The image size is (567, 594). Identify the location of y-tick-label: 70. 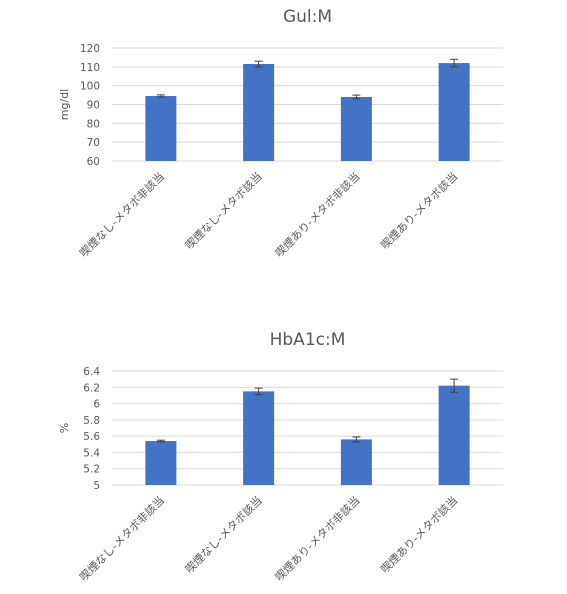
(93, 143).